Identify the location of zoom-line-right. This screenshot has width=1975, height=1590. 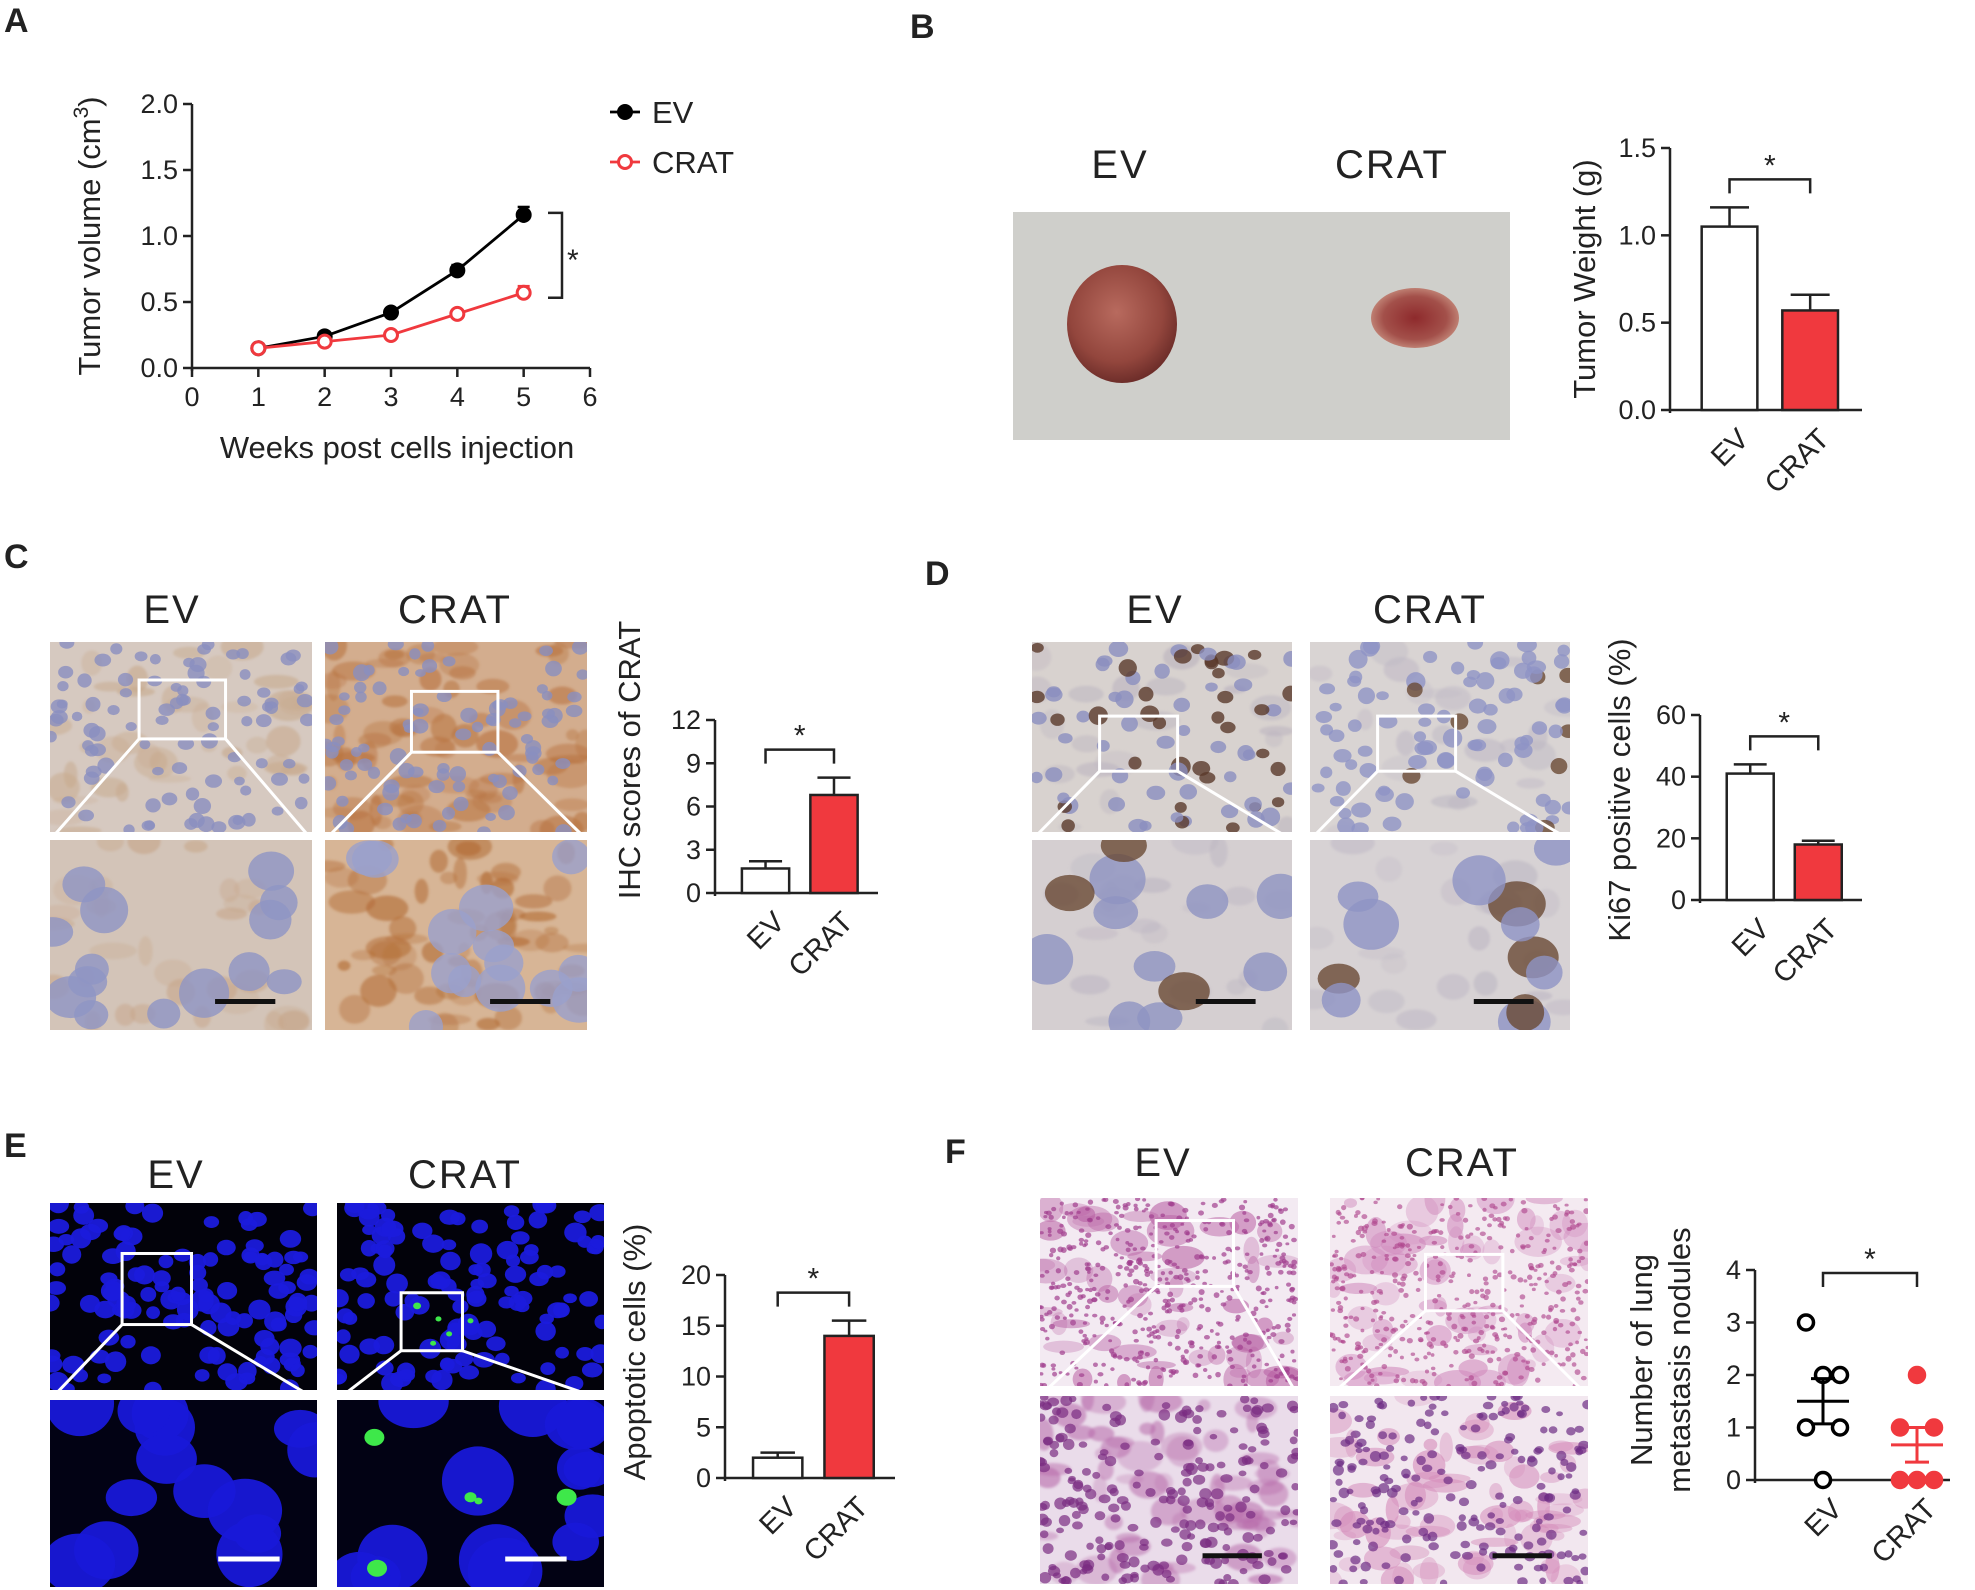
(542, 796).